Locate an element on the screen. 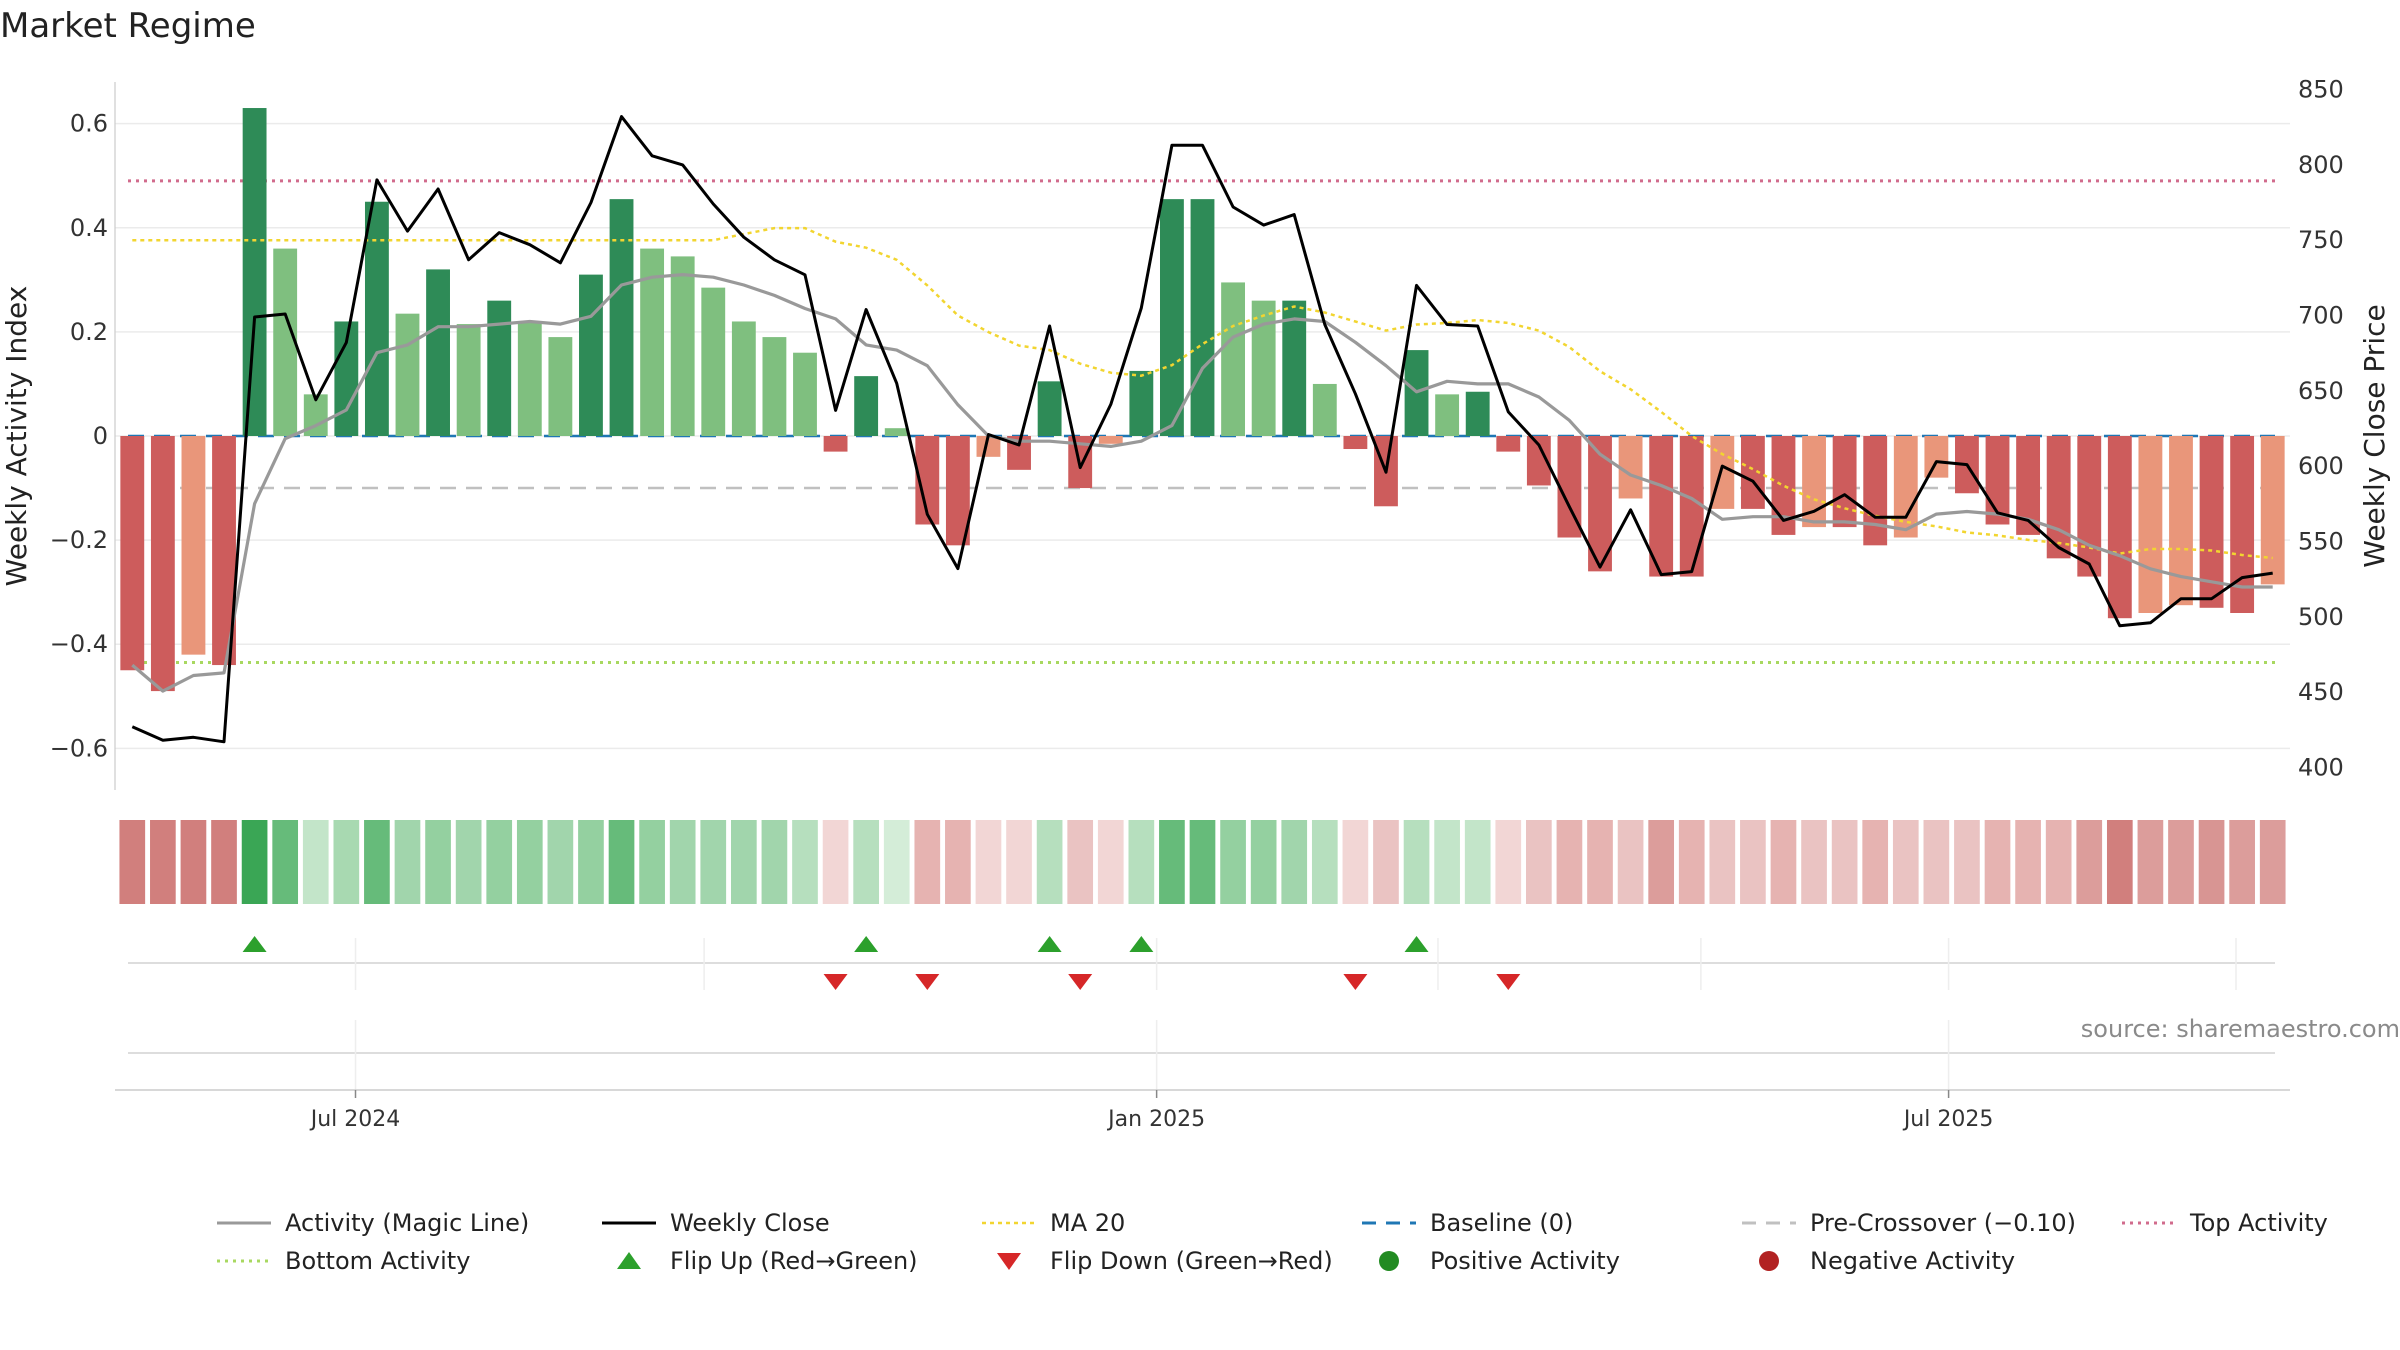  y-tick-label: −0.4 is located at coordinates (79, 644).